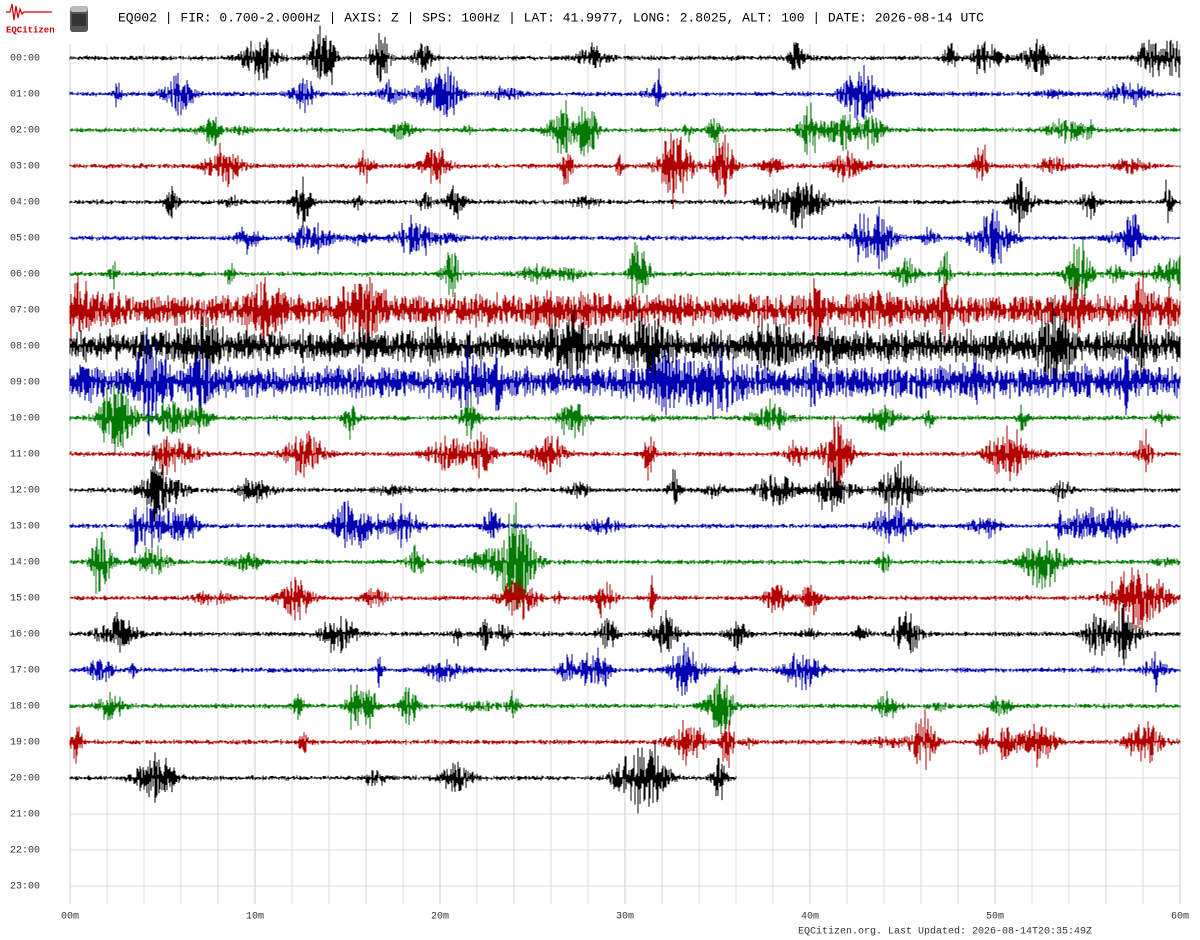  What do you see at coordinates (25, 743) in the screenshot?
I see `row-label: 19:00` at bounding box center [25, 743].